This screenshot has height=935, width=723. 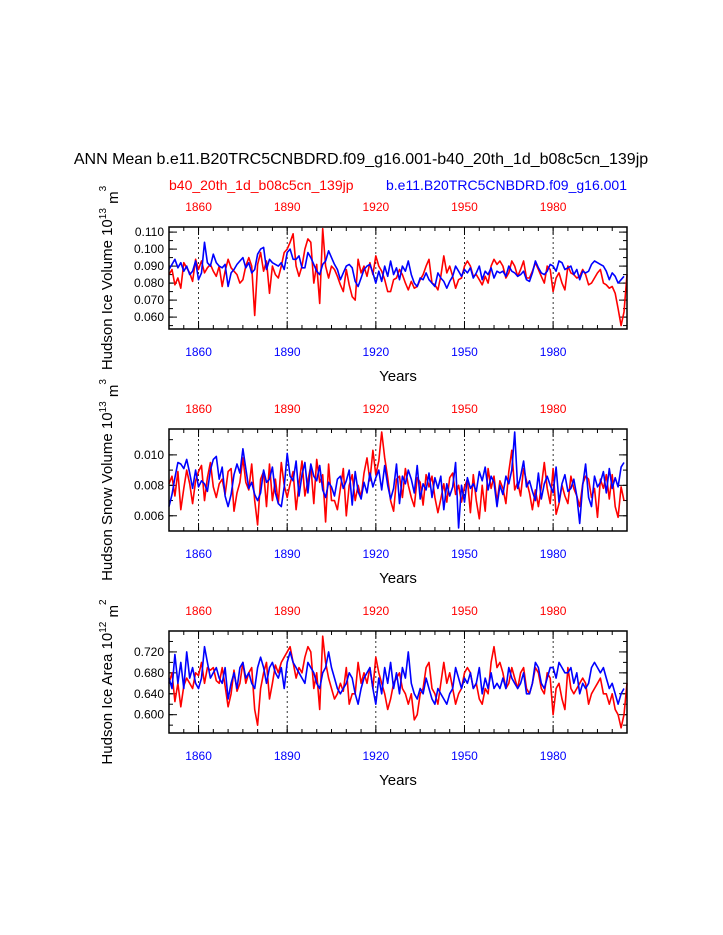 What do you see at coordinates (149, 317) in the screenshot?
I see `y-tick-label: 0.060` at bounding box center [149, 317].